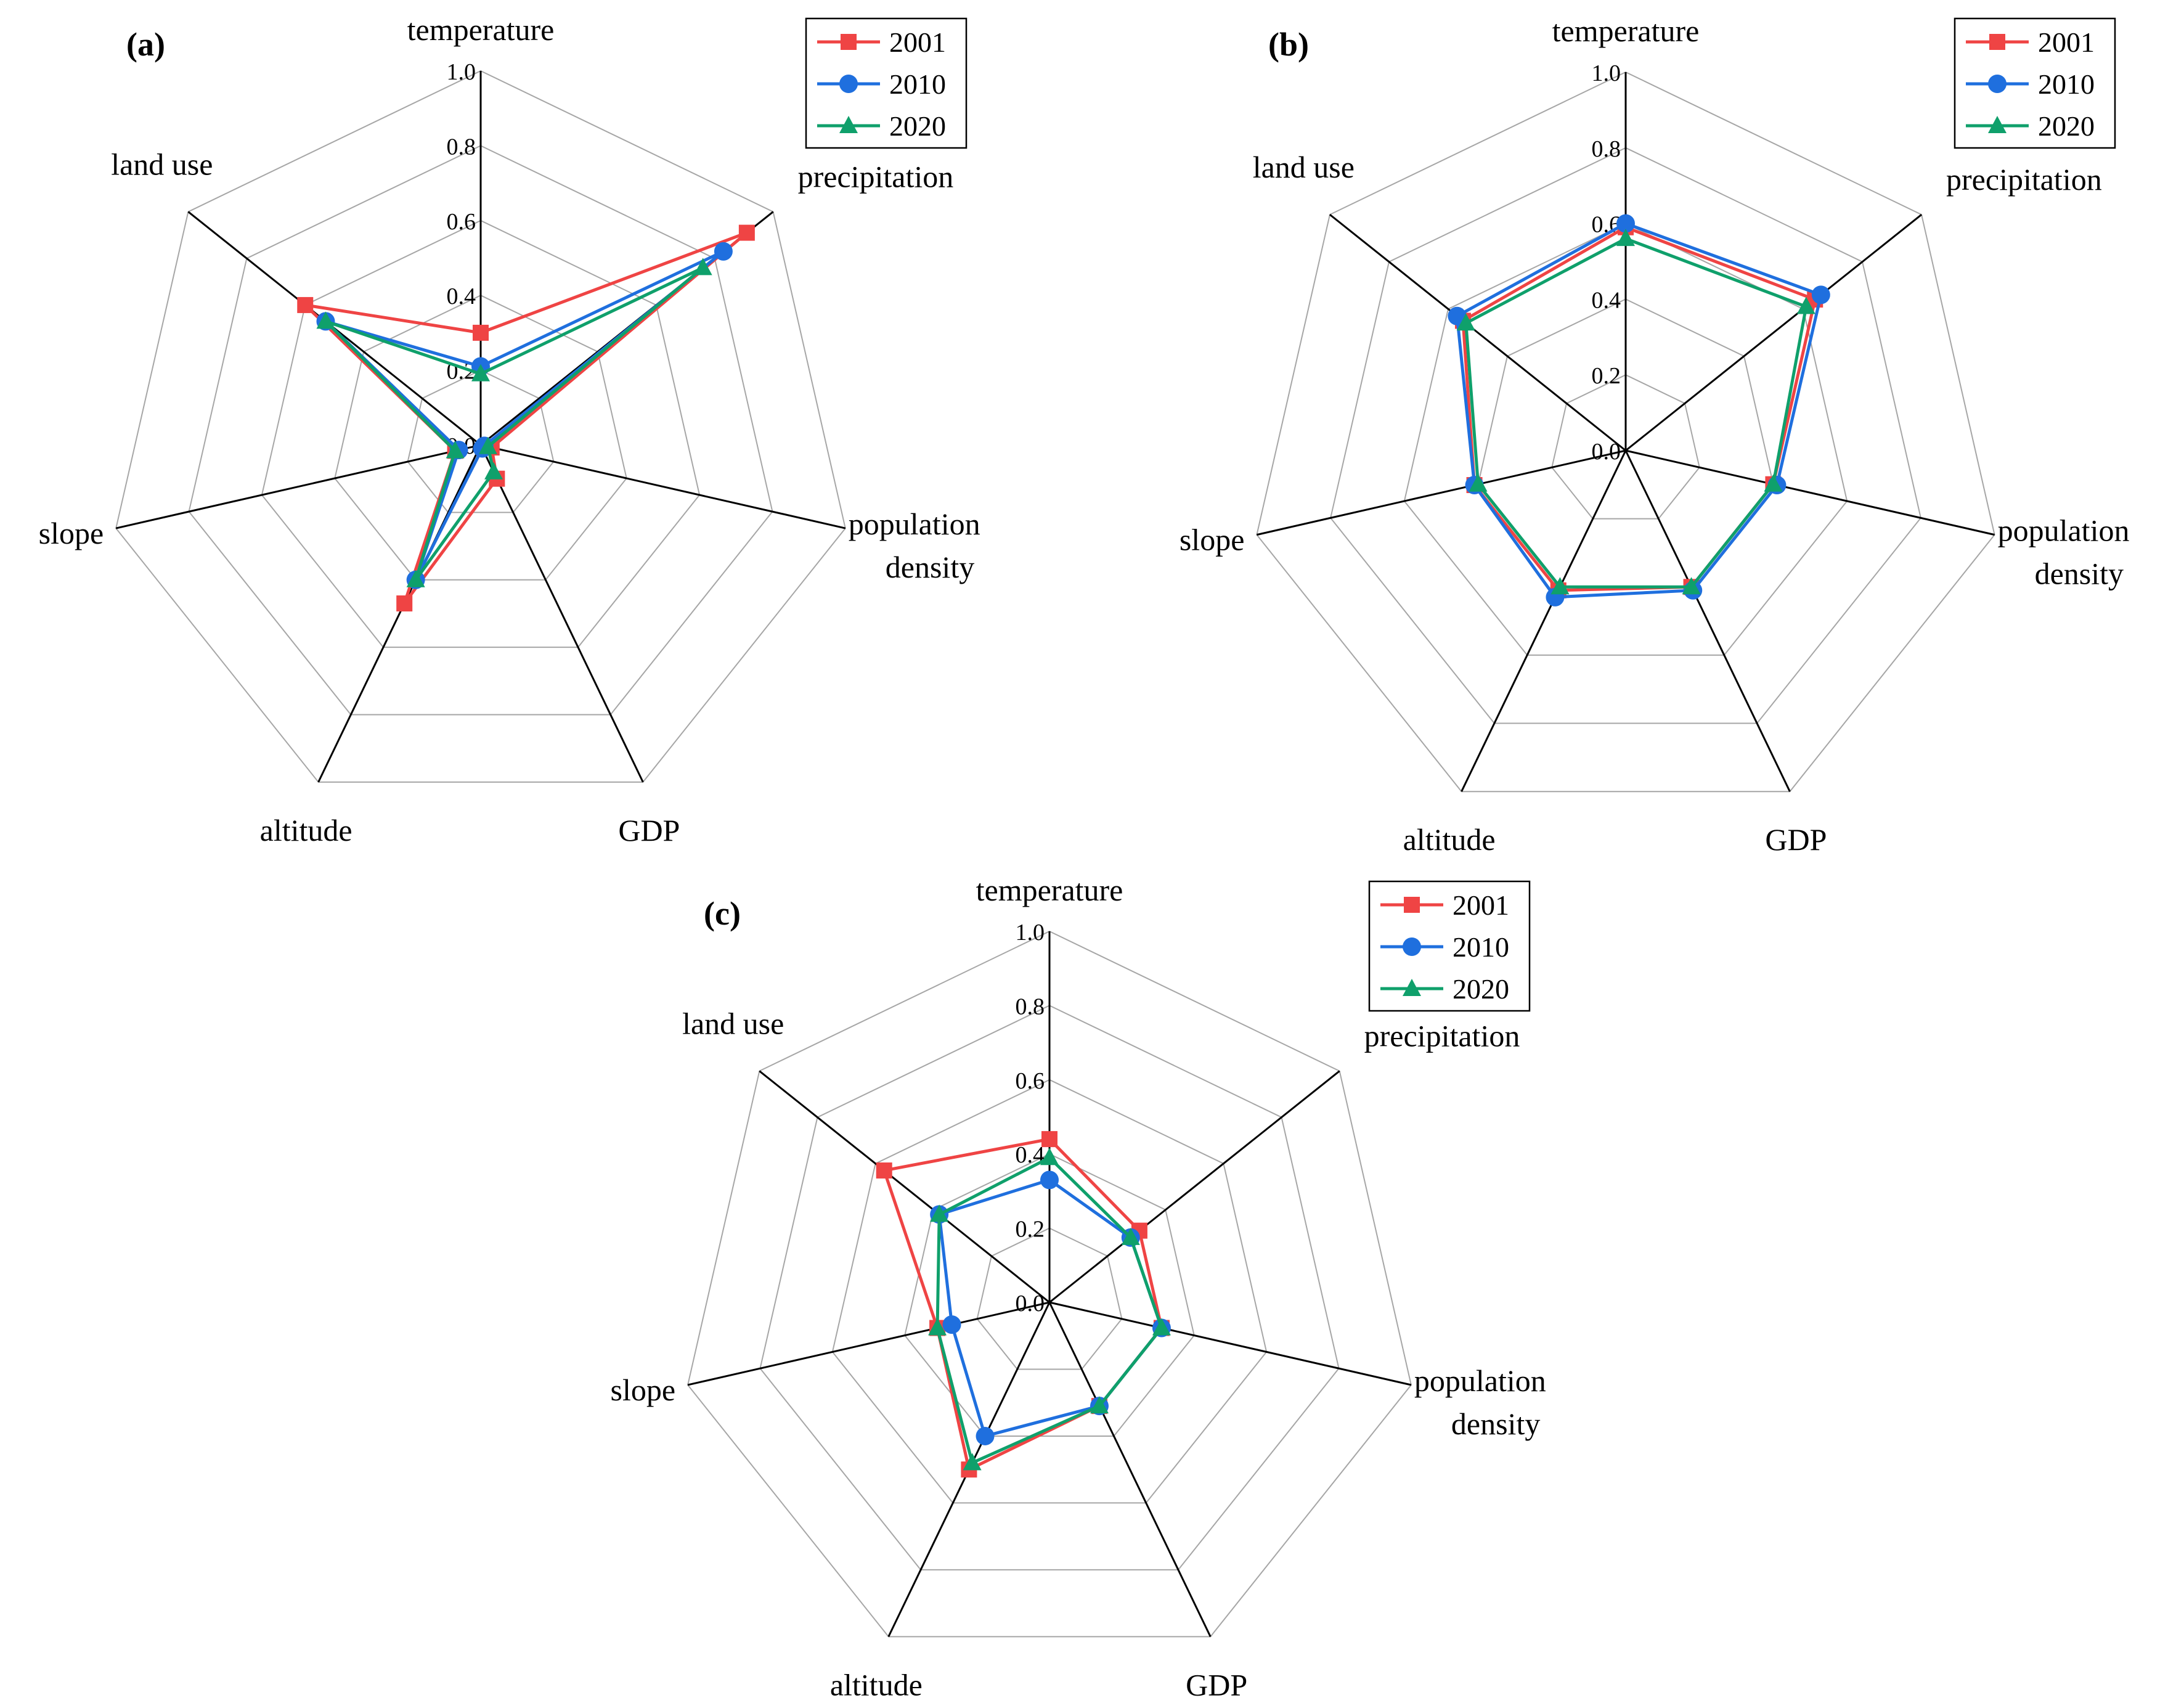  I want to click on tick-label: 0.4, so click(1606, 300).